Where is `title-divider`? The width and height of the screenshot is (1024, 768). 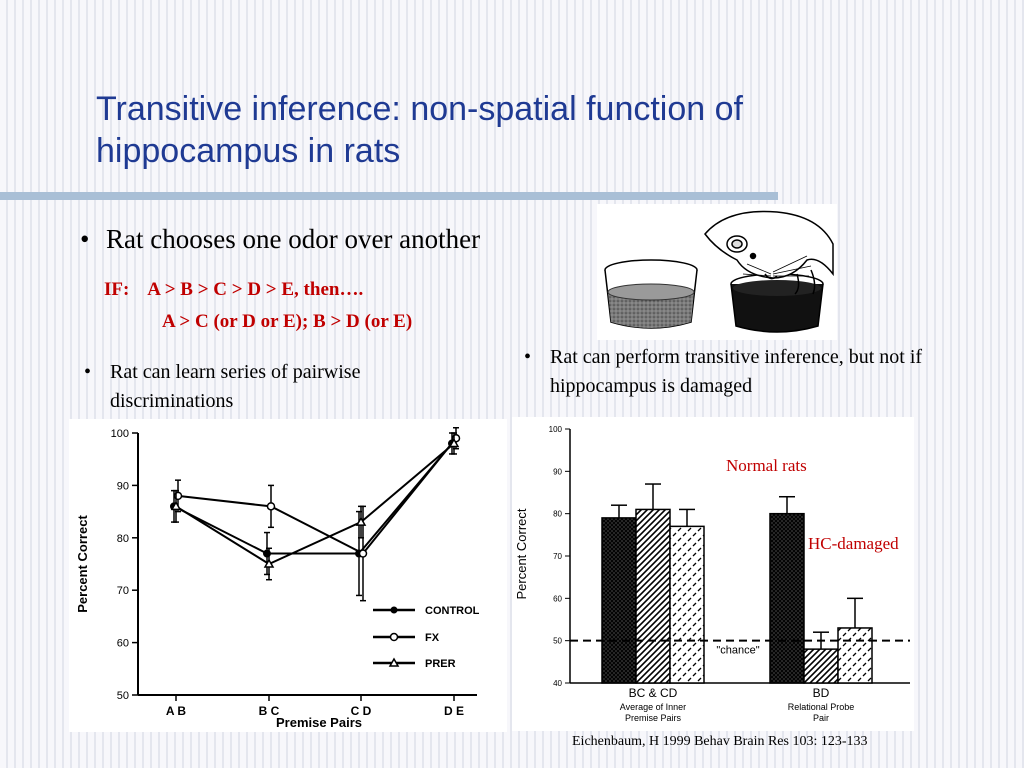 title-divider is located at coordinates (389, 196).